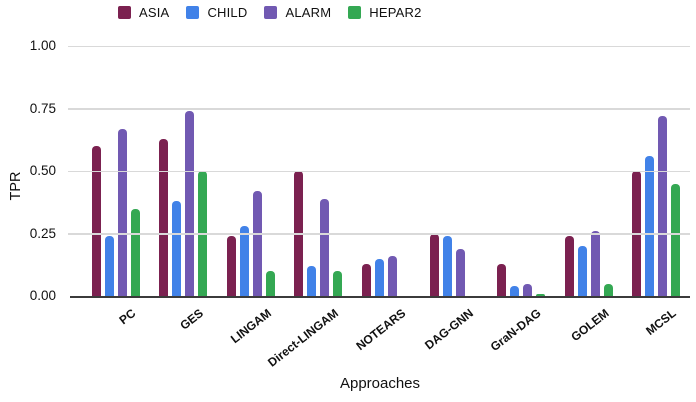  Describe the element at coordinates (135, 252) in the screenshot. I see `bar-pc-hepar2` at that location.